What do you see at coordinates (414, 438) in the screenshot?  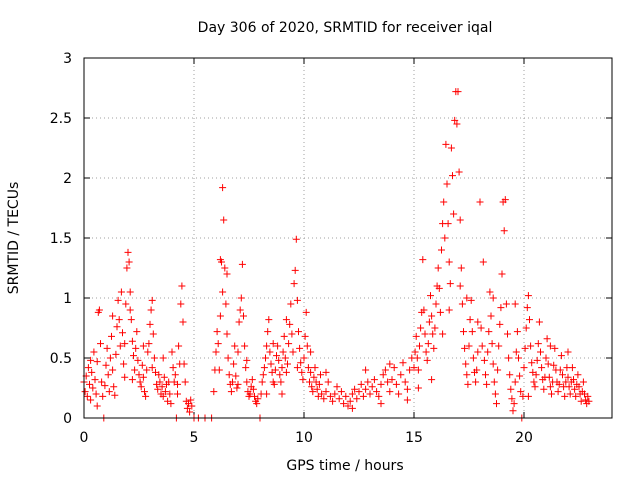 I see `x-tick-label: 15` at bounding box center [414, 438].